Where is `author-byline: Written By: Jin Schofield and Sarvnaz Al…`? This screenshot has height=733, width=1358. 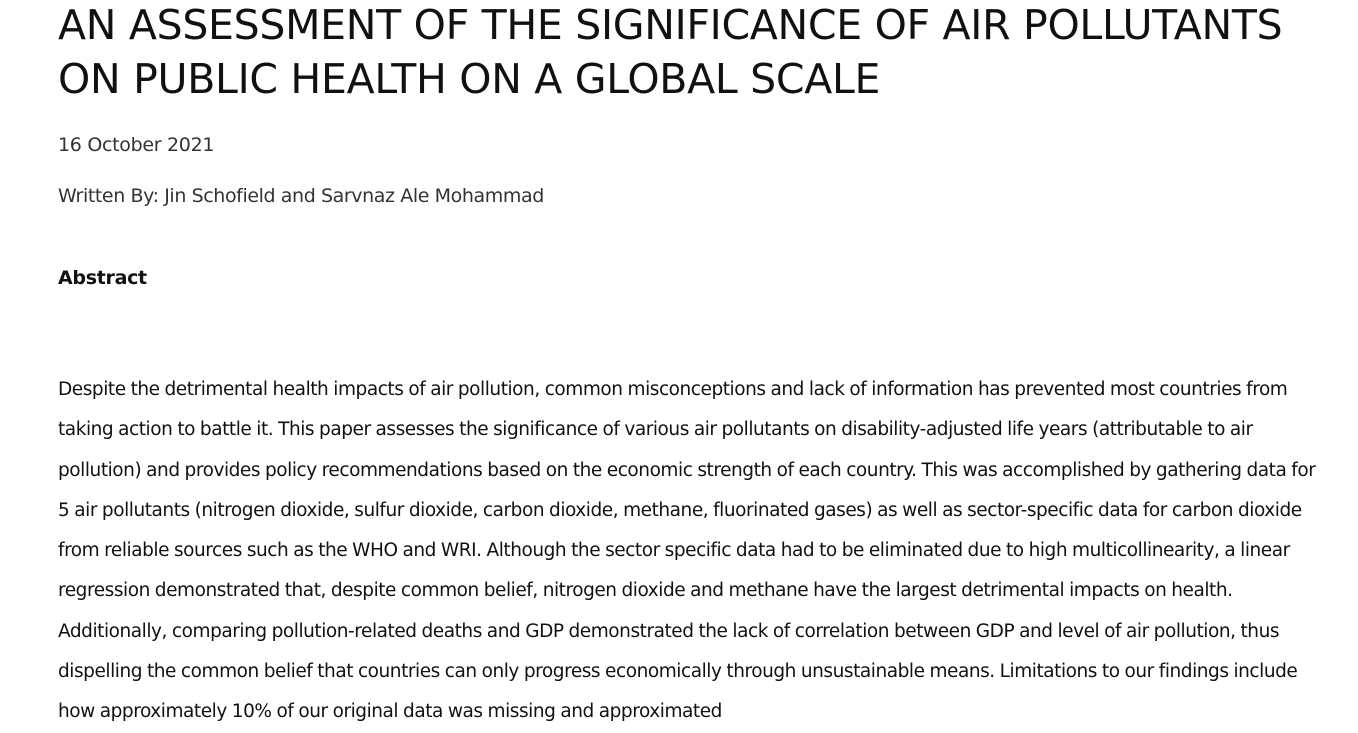 author-byline: Written By: Jin Schofield and Sarvnaz Al… is located at coordinates (301, 196).